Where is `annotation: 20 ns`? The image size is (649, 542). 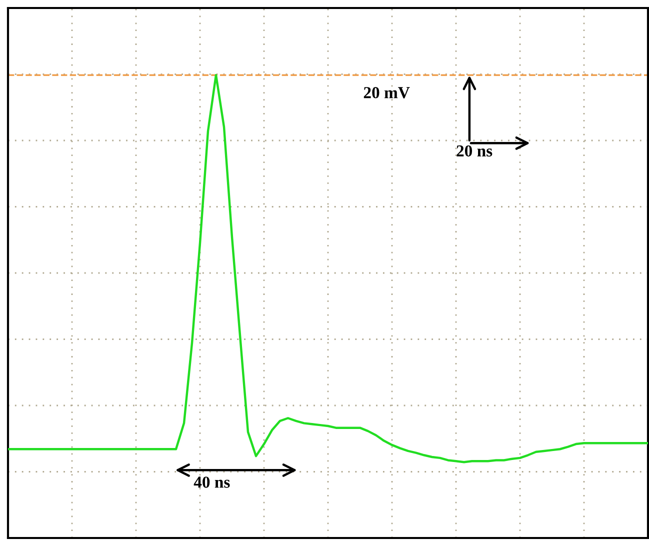
annotation: 20 ns is located at coordinates (474, 151).